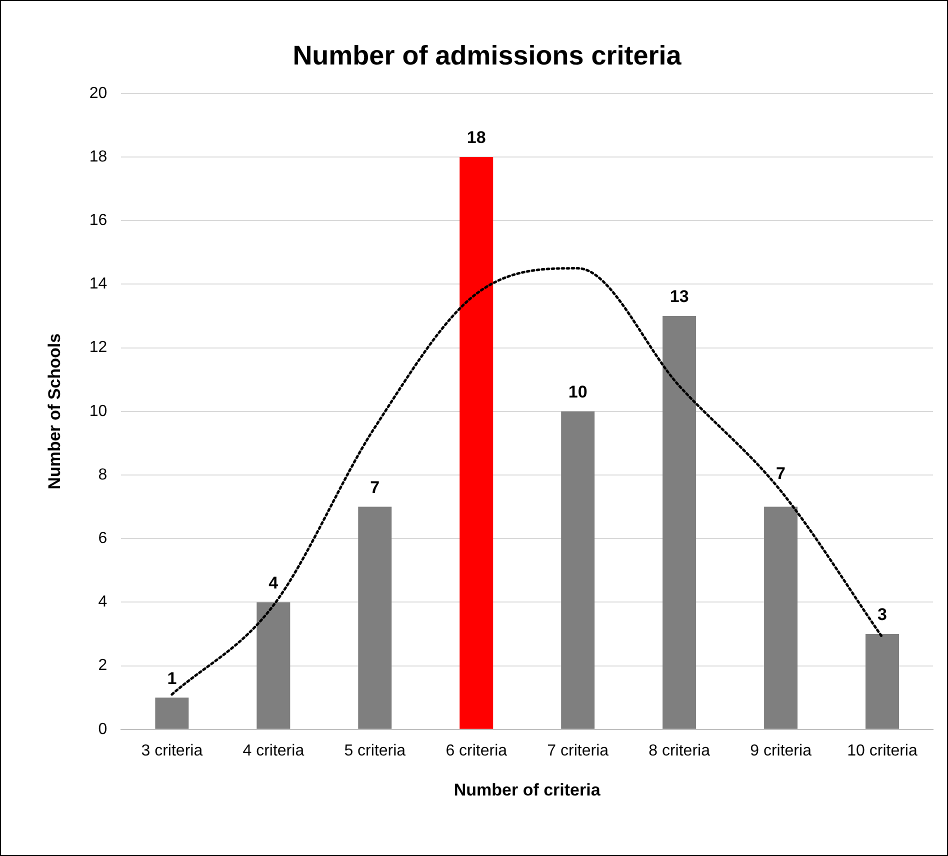  I want to click on x-tick-label: 4 criteria, so click(273, 751).